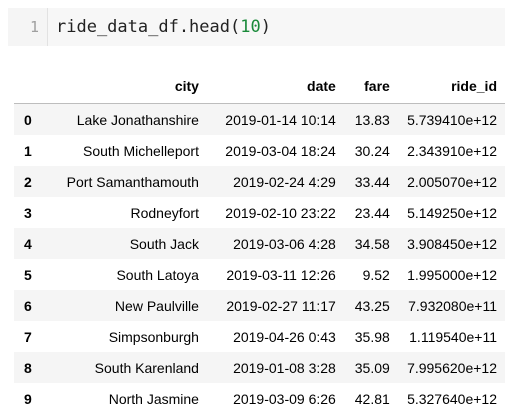 The image size is (505, 415). What do you see at coordinates (284, 336) in the screenshot?
I see `cell-date: 2019-04-26 0:43` at bounding box center [284, 336].